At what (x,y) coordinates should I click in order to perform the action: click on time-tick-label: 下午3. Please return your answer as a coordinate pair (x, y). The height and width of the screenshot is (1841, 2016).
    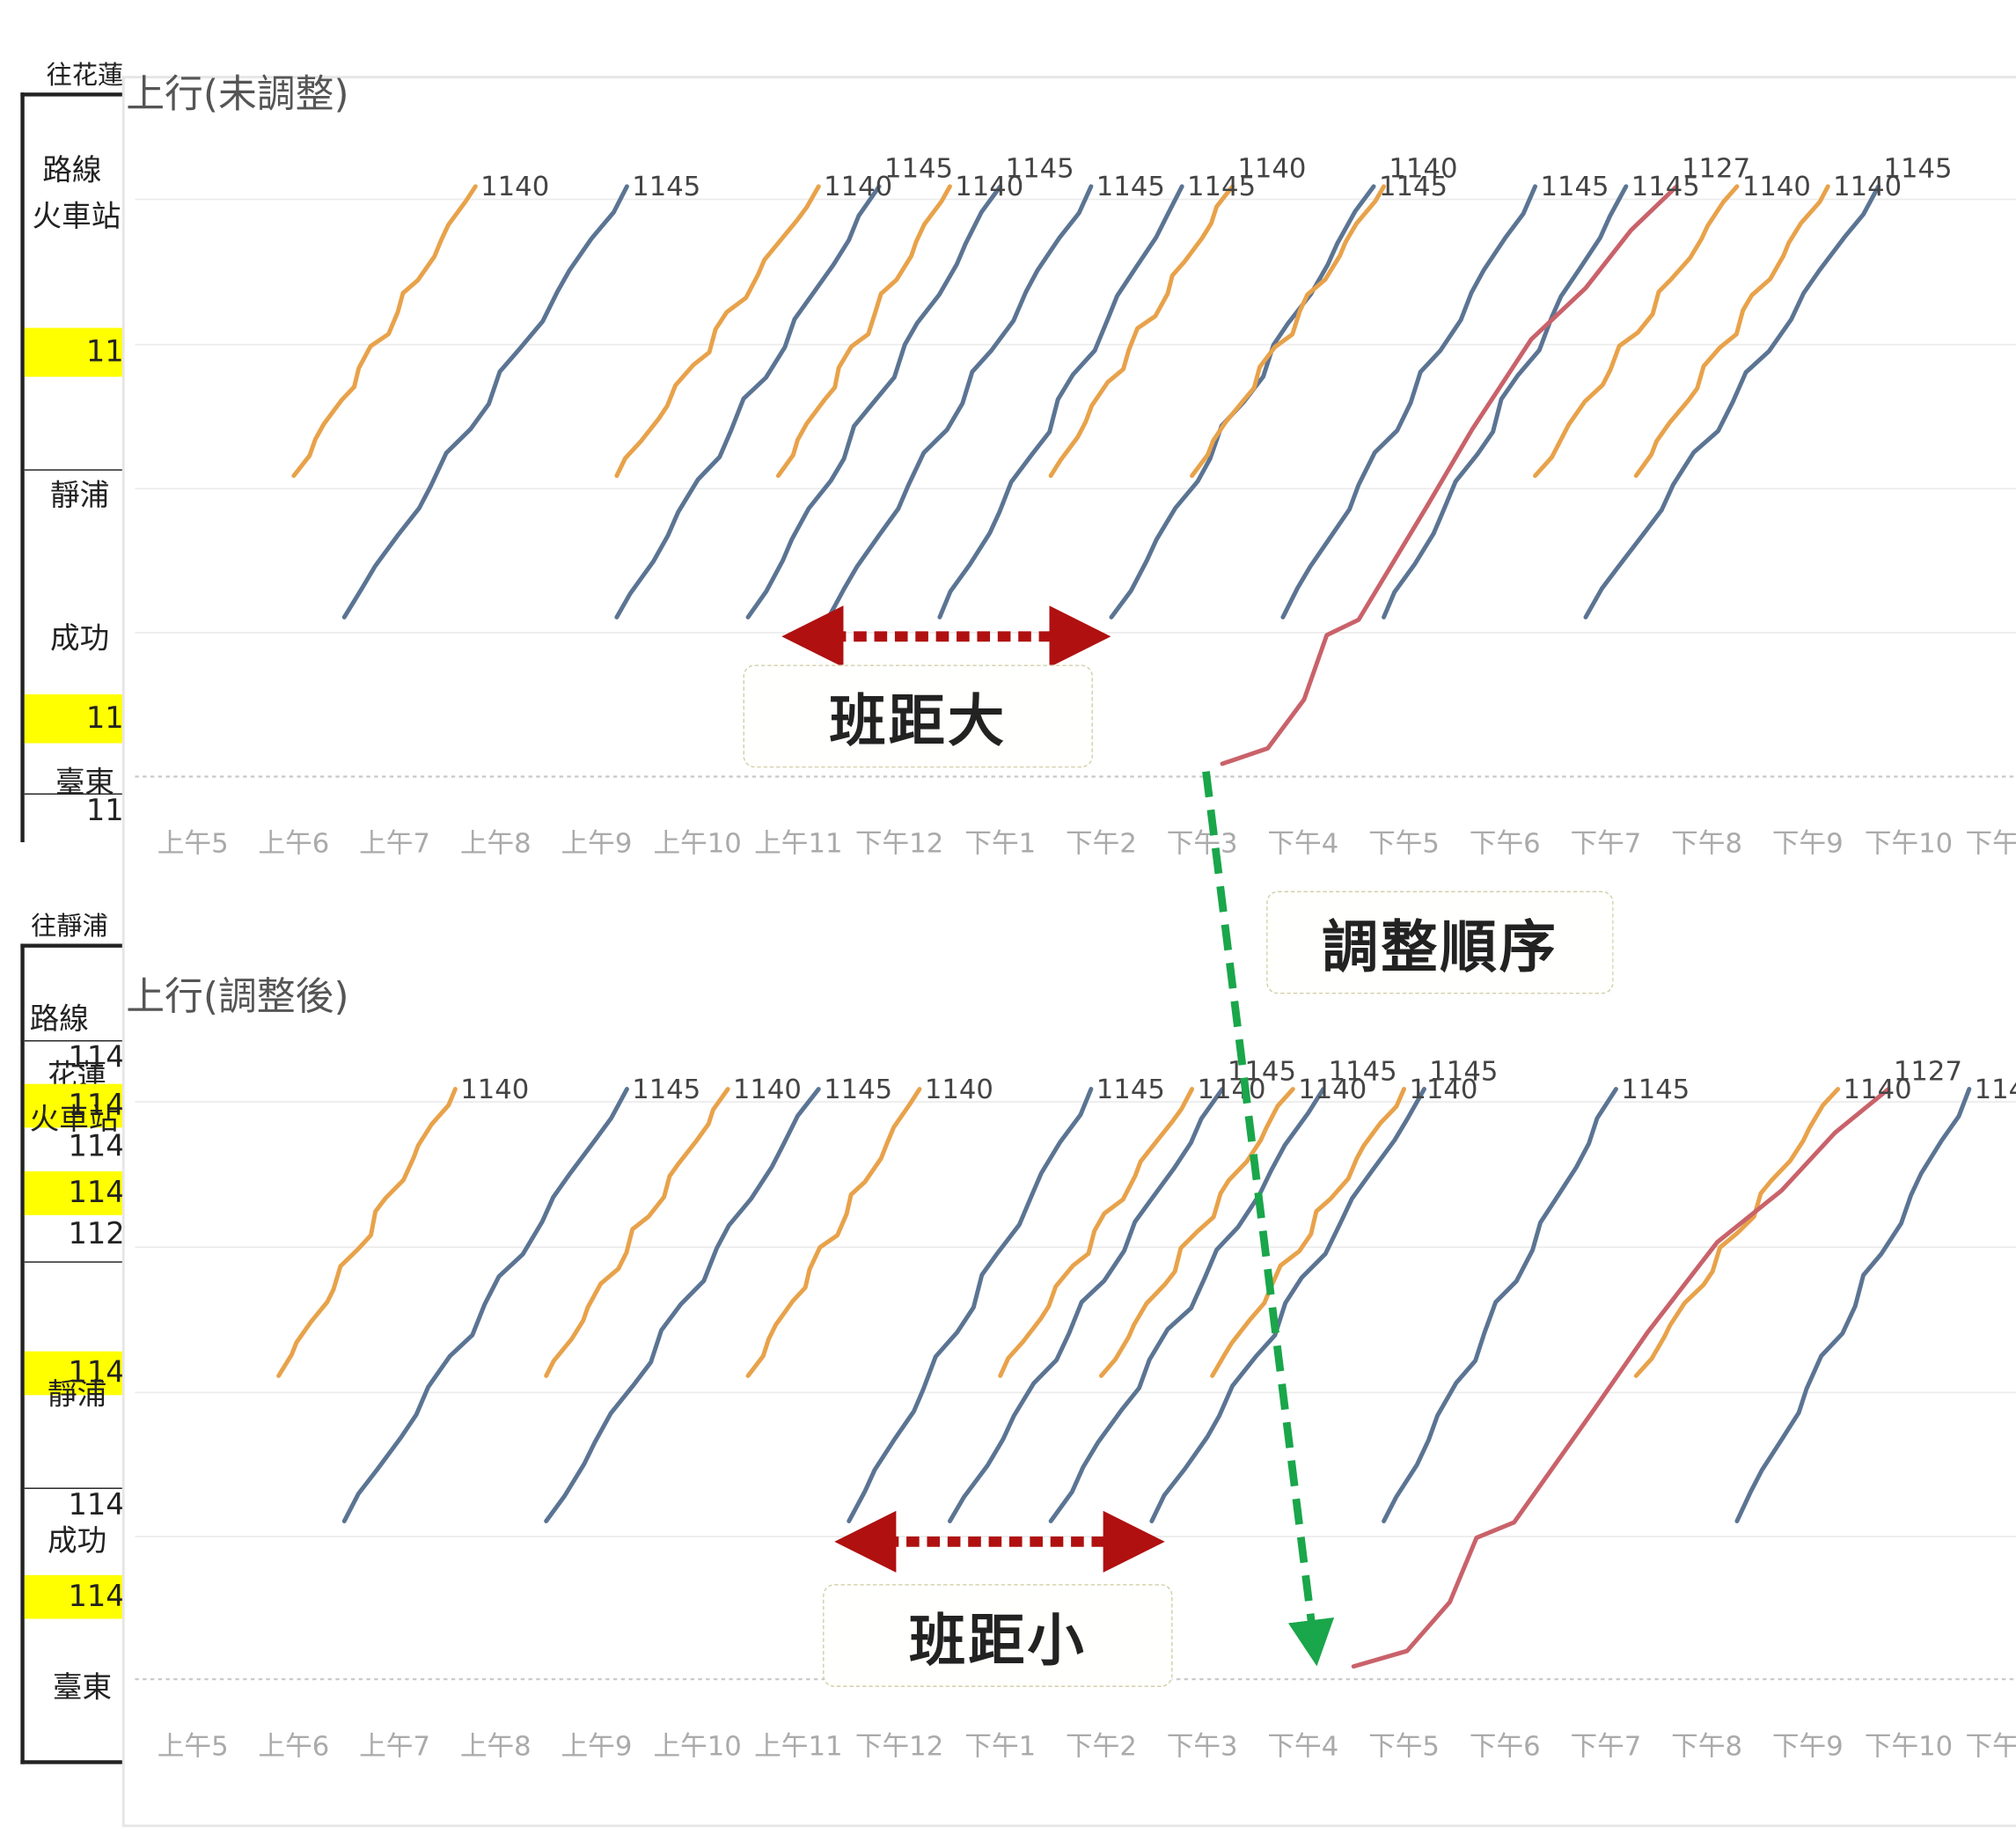
    Looking at the image, I should click on (1202, 844).